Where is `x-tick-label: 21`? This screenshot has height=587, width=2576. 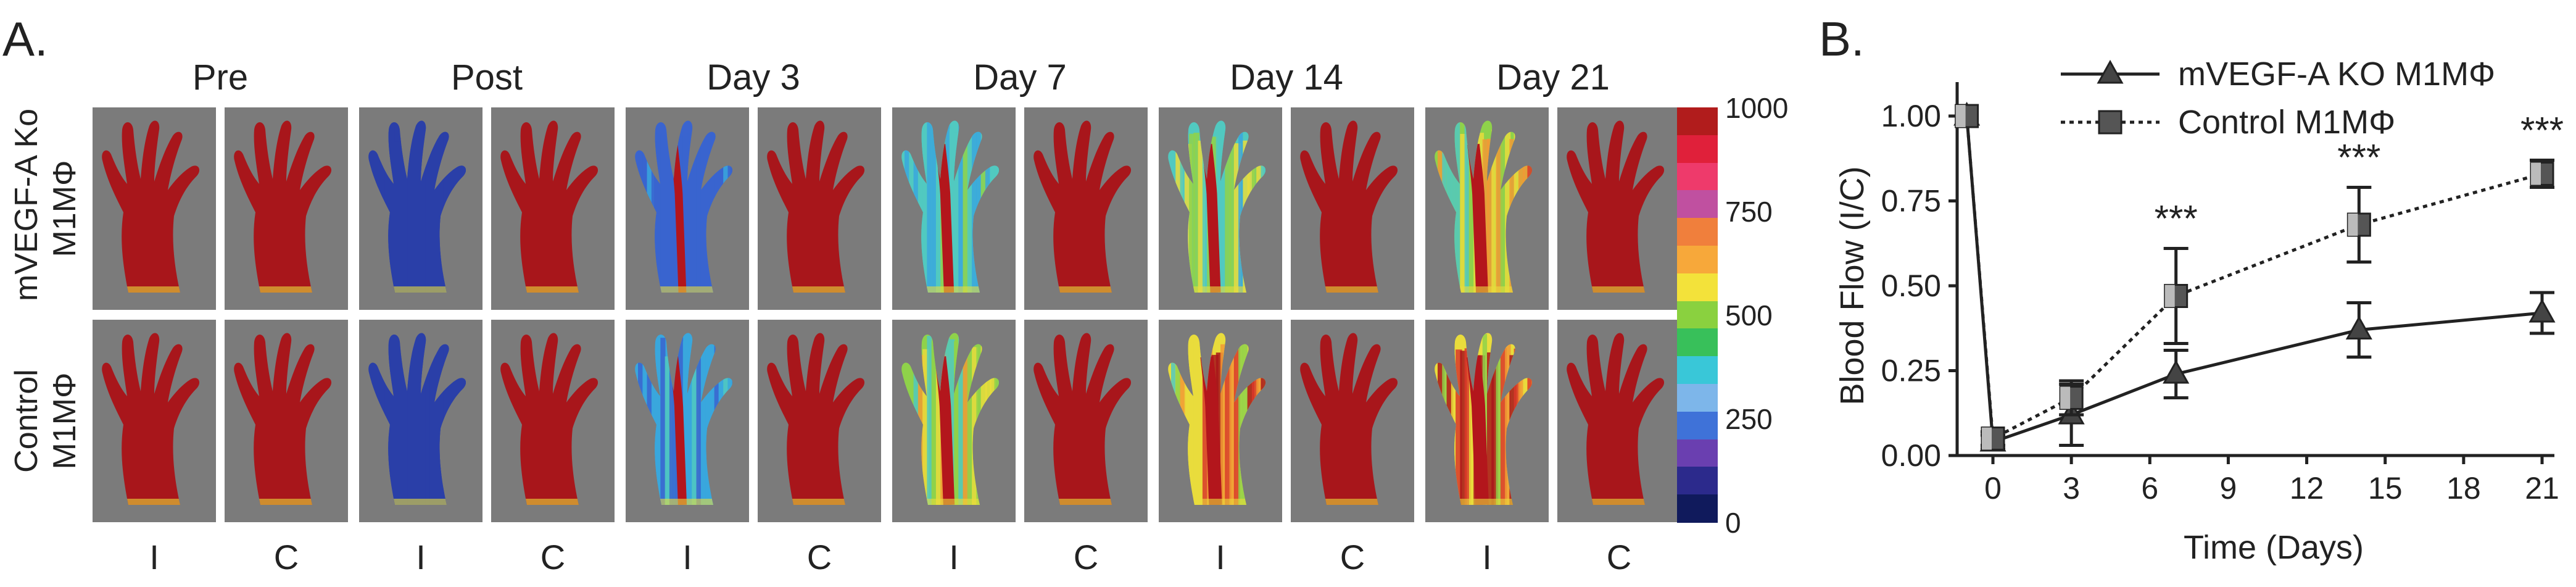 x-tick-label: 21 is located at coordinates (2542, 489).